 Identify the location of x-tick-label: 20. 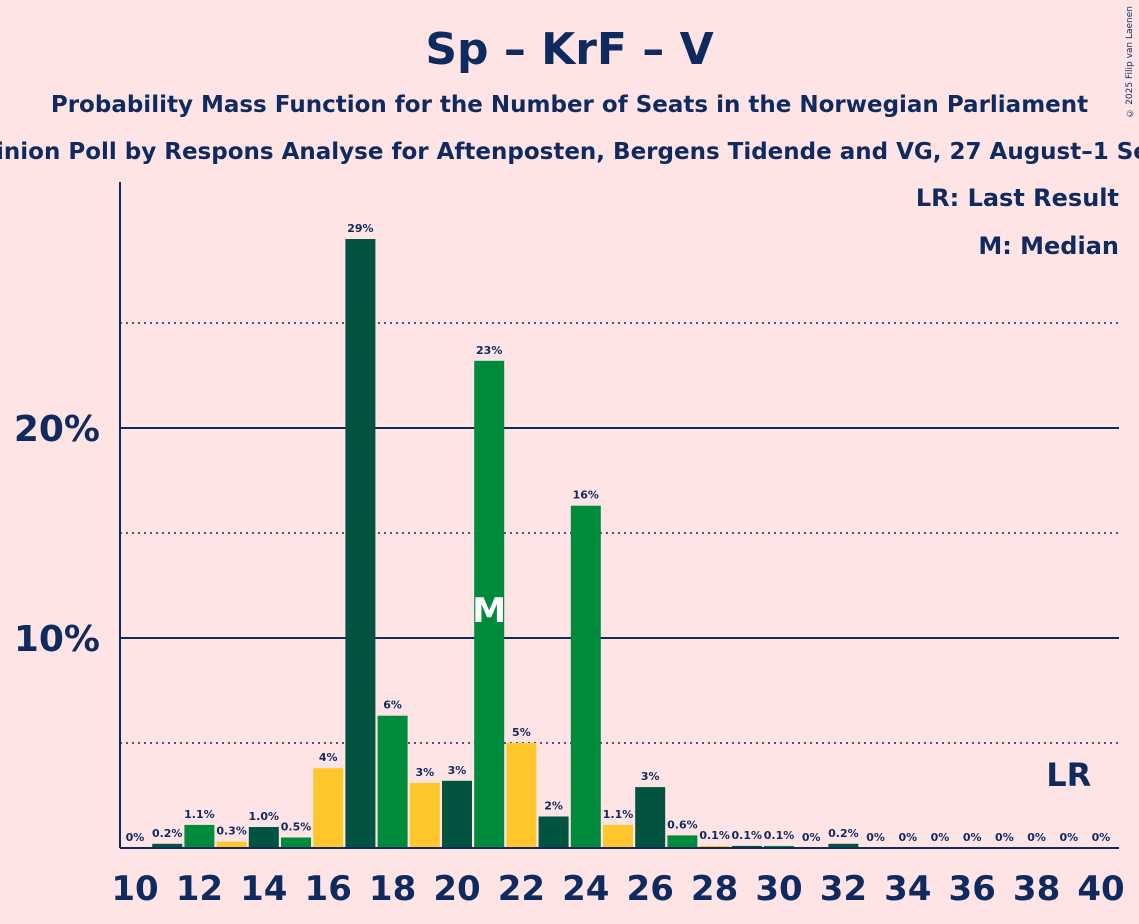
(456, 889).